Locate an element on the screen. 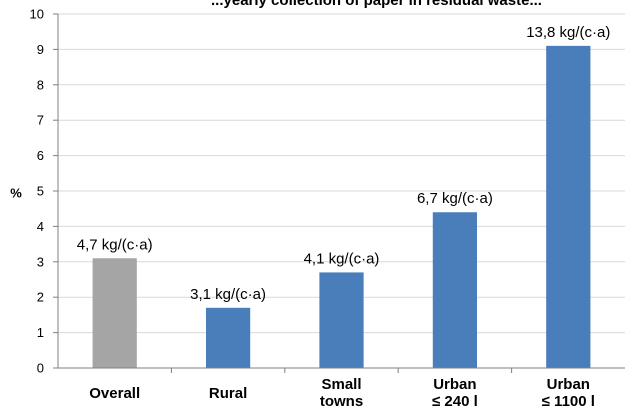 This screenshot has width=632, height=419. y-tick-label: 3 is located at coordinates (40, 261).